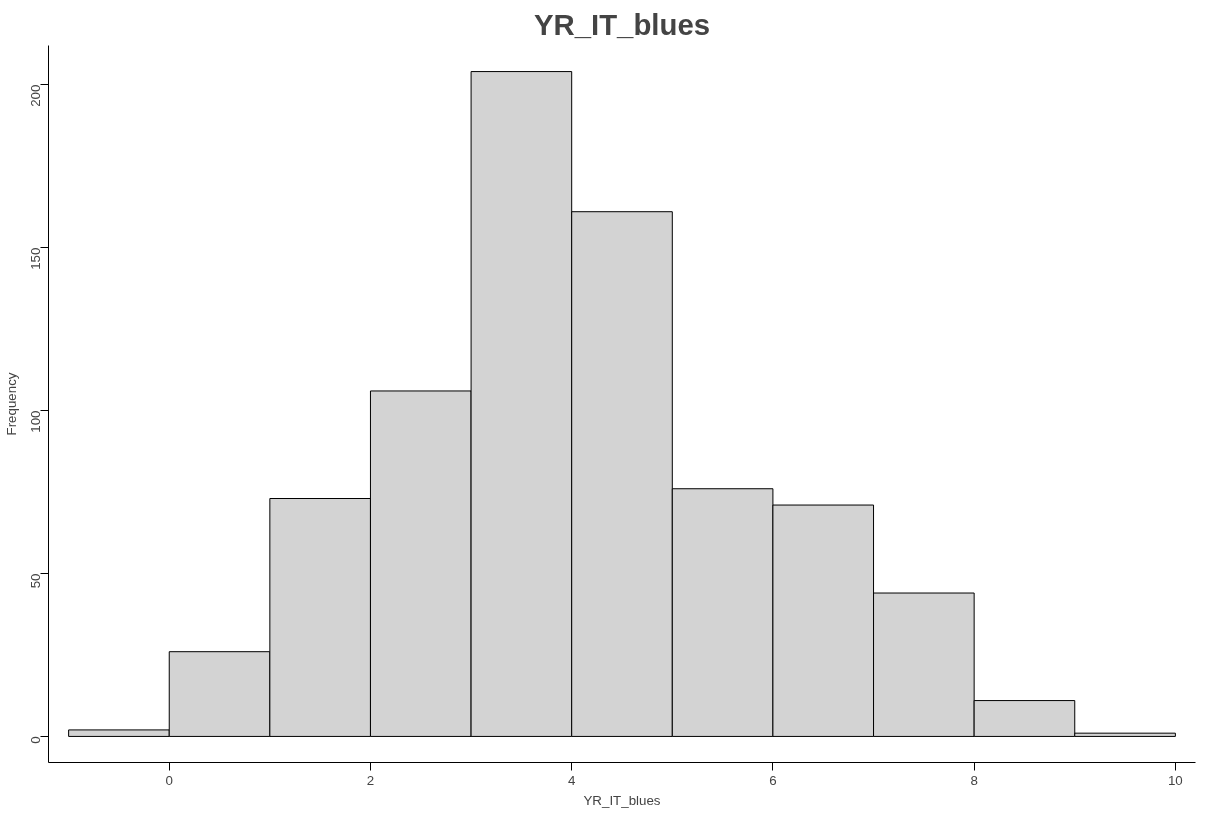 Image resolution: width=1219 pixels, height=827 pixels. What do you see at coordinates (1175, 780) in the screenshot?
I see `x-tick-label: 10` at bounding box center [1175, 780].